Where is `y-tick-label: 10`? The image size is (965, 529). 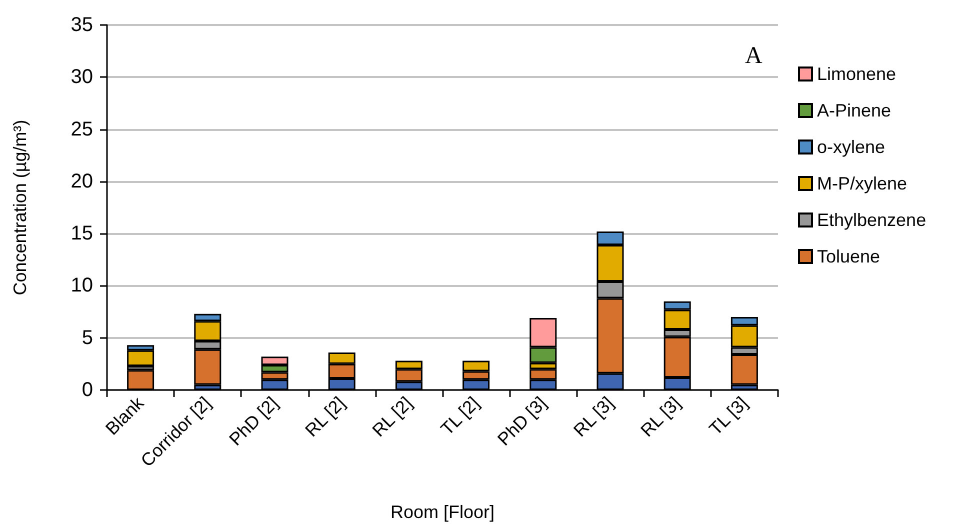
y-tick-label: 10 is located at coordinates (81, 285).